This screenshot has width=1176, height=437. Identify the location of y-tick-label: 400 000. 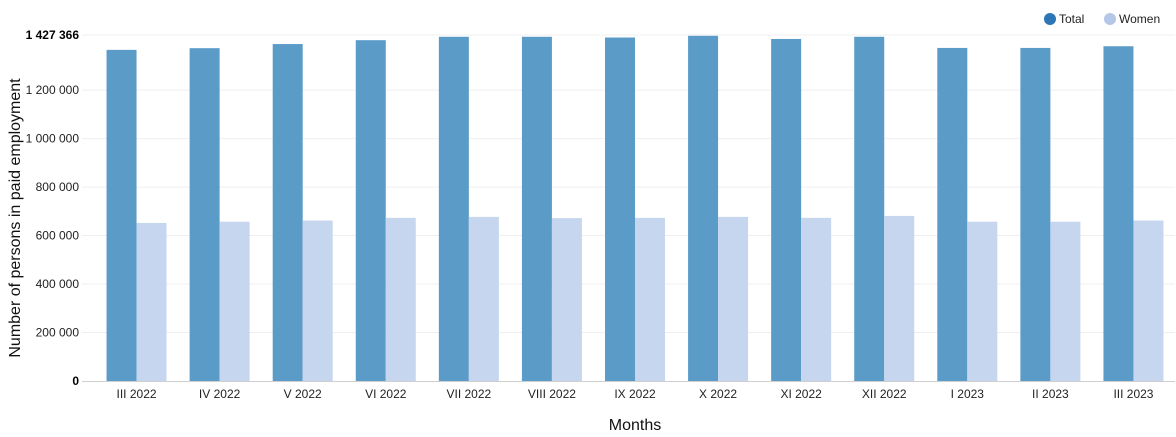
(58, 284).